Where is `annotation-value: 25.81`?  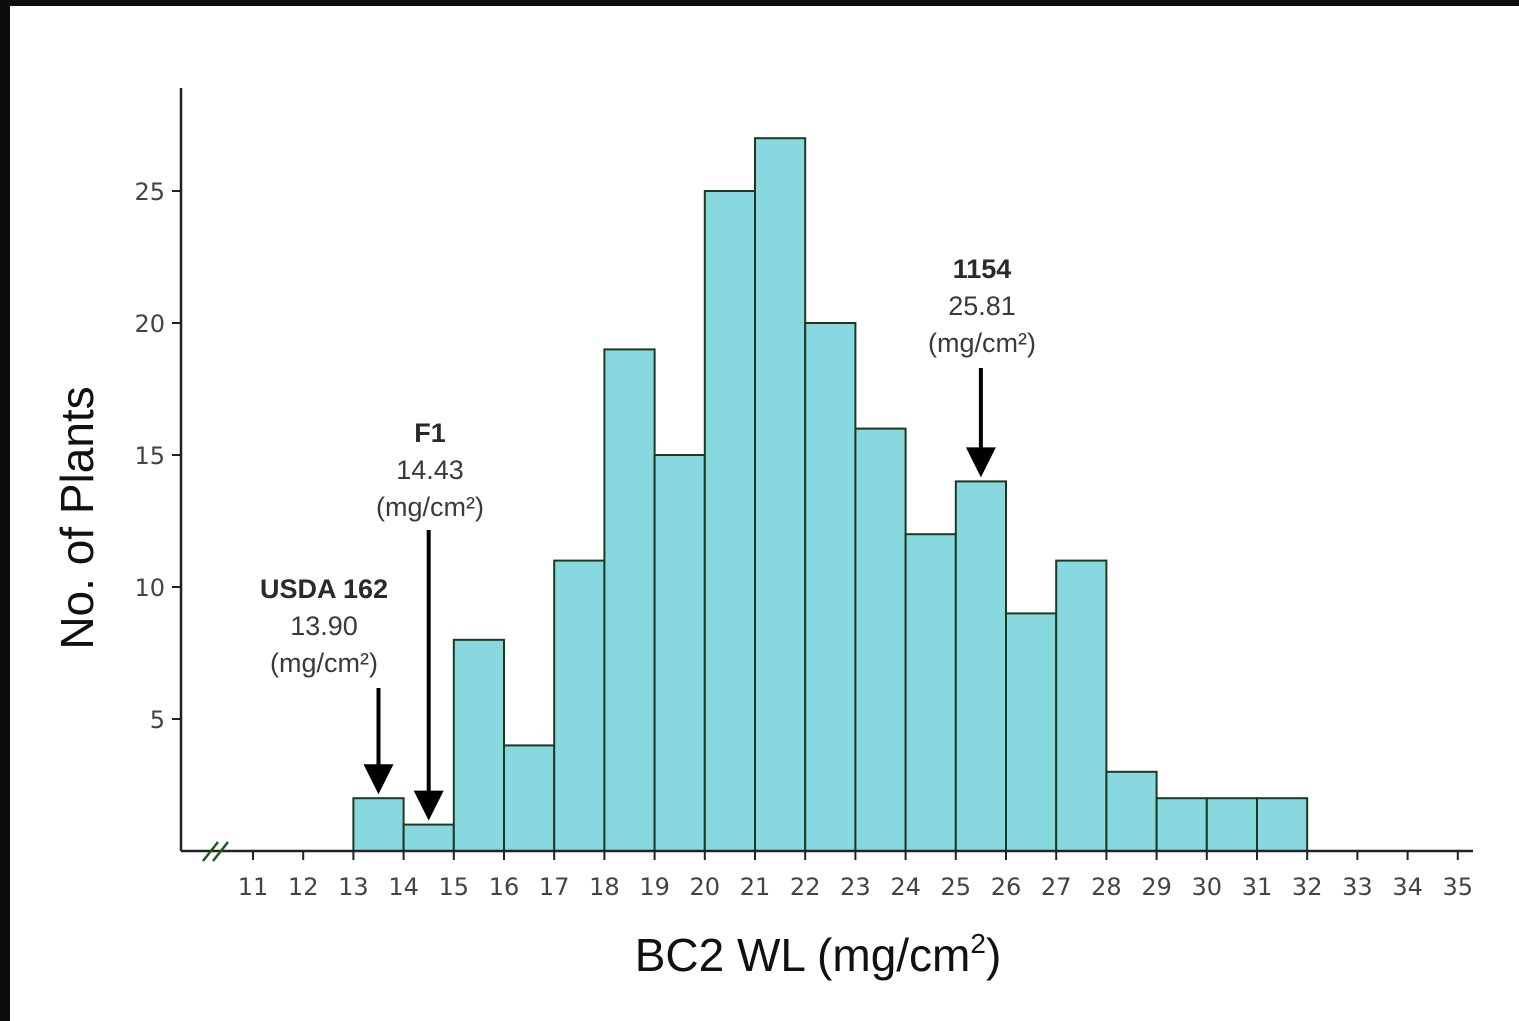
annotation-value: 25.81 is located at coordinates (982, 306).